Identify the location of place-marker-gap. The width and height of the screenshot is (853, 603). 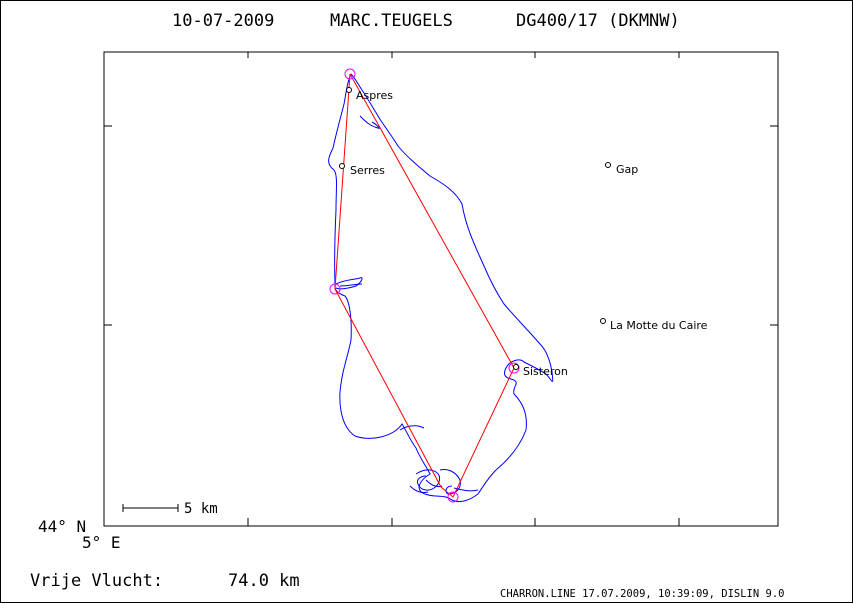
(608, 165).